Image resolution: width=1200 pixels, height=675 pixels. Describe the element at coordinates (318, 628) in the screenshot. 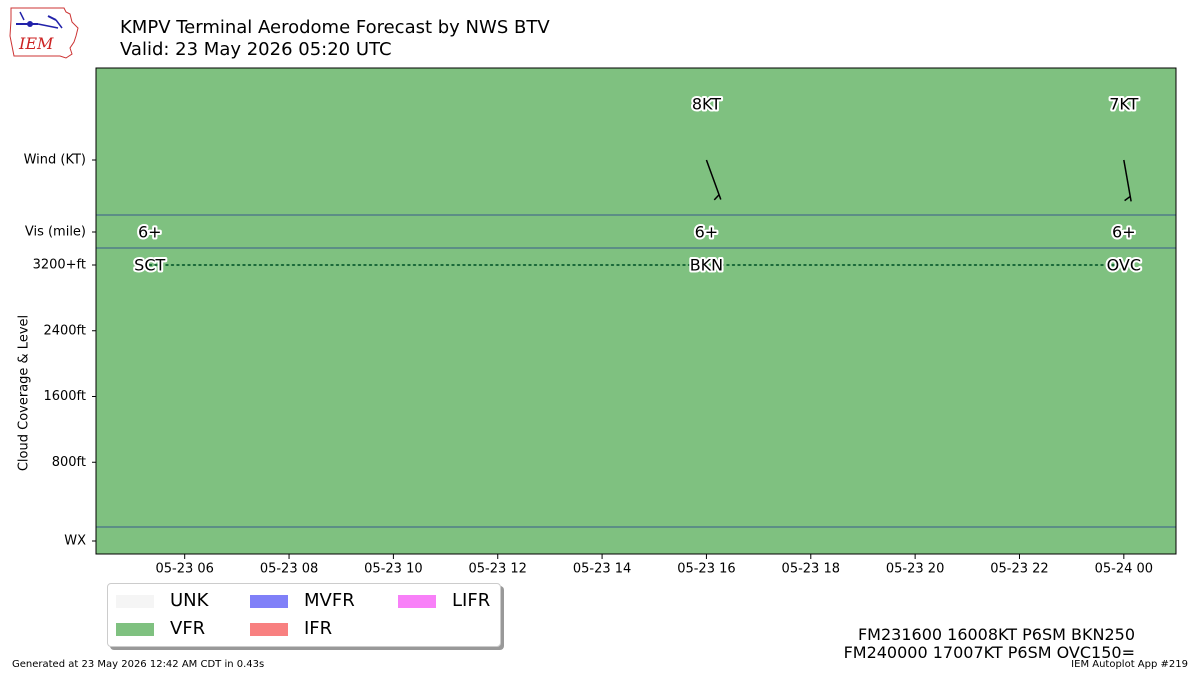

I see `legend-label-ifr: IFR` at that location.